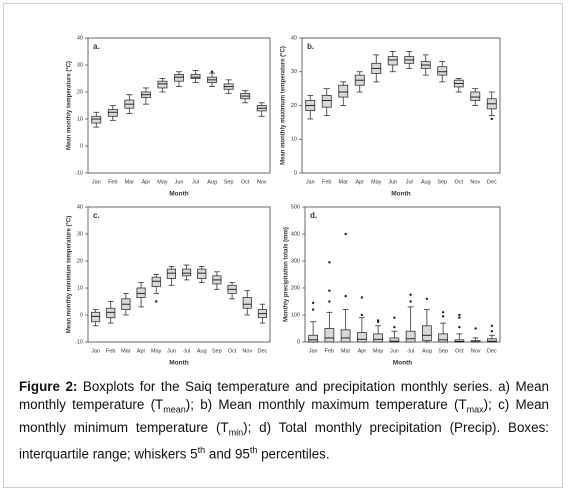 The image size is (568, 493). What do you see at coordinates (287, 274) in the screenshot?
I see `y-axis-title: Monthly precipitation totals (mm)` at bounding box center [287, 274].